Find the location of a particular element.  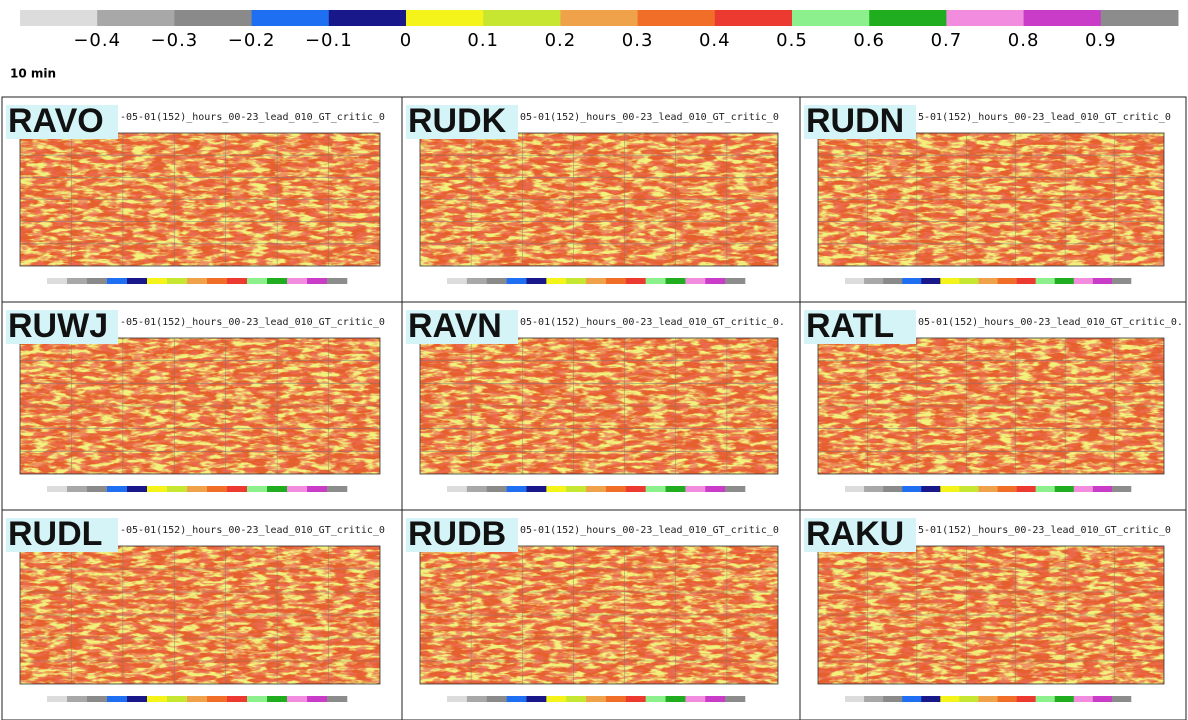

colorbar-label: 0.2 is located at coordinates (561, 40).